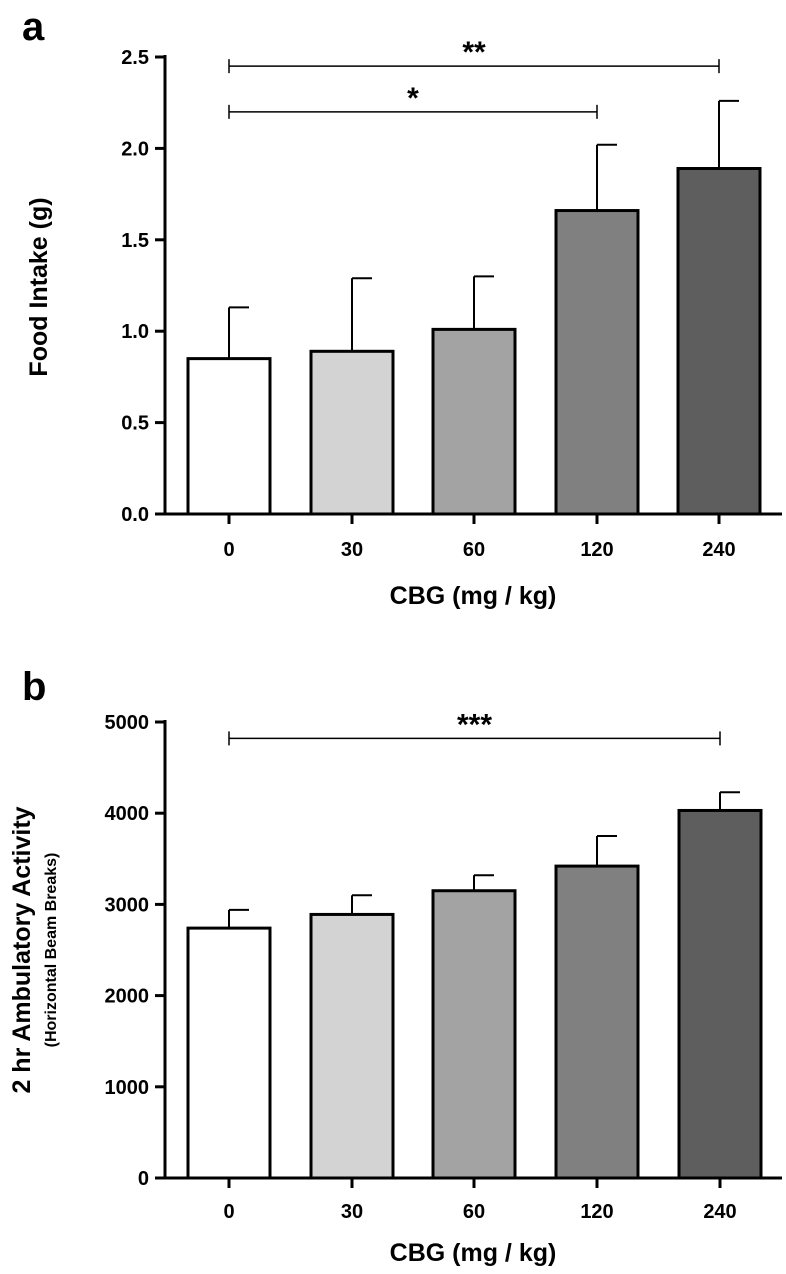 This screenshot has height=1274, width=786. I want to click on panel-b-x-tick-label-3: 120, so click(596, 1212).